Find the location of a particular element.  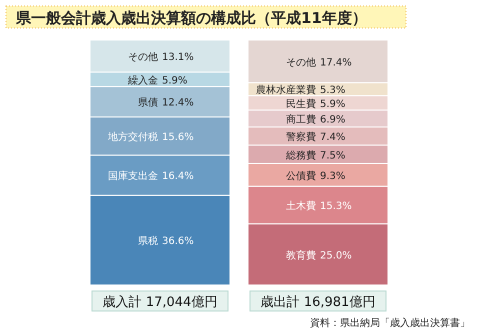

series-label: 国庫支出金 is located at coordinates (133, 176).